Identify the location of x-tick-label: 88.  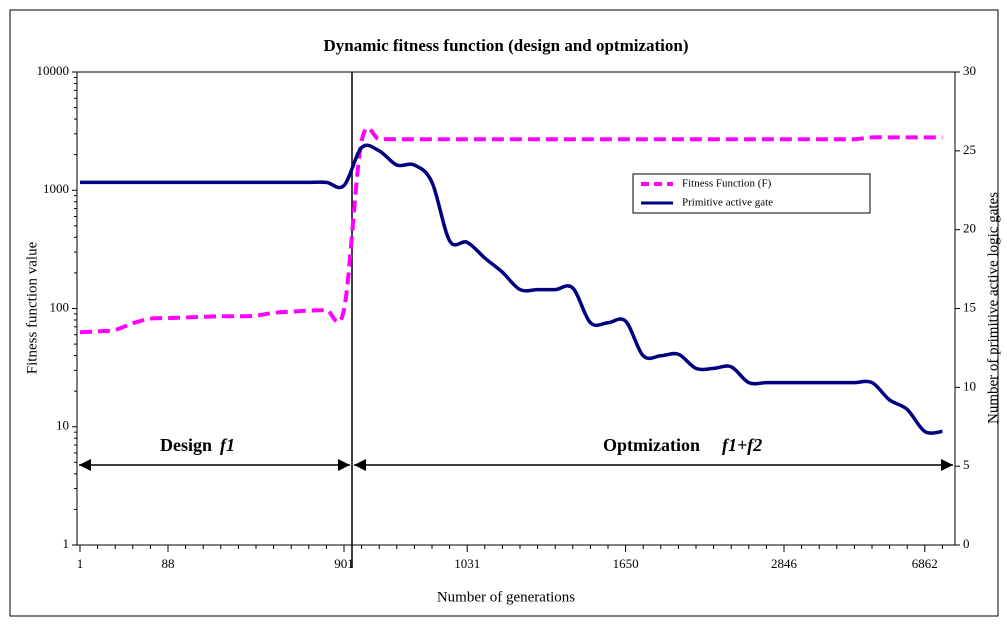
(168, 563).